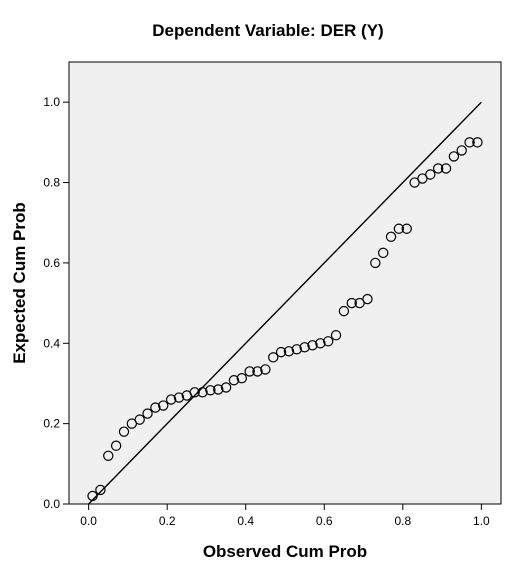  Describe the element at coordinates (245, 521) in the screenshot. I see `x-tick-label: 0.4` at that location.